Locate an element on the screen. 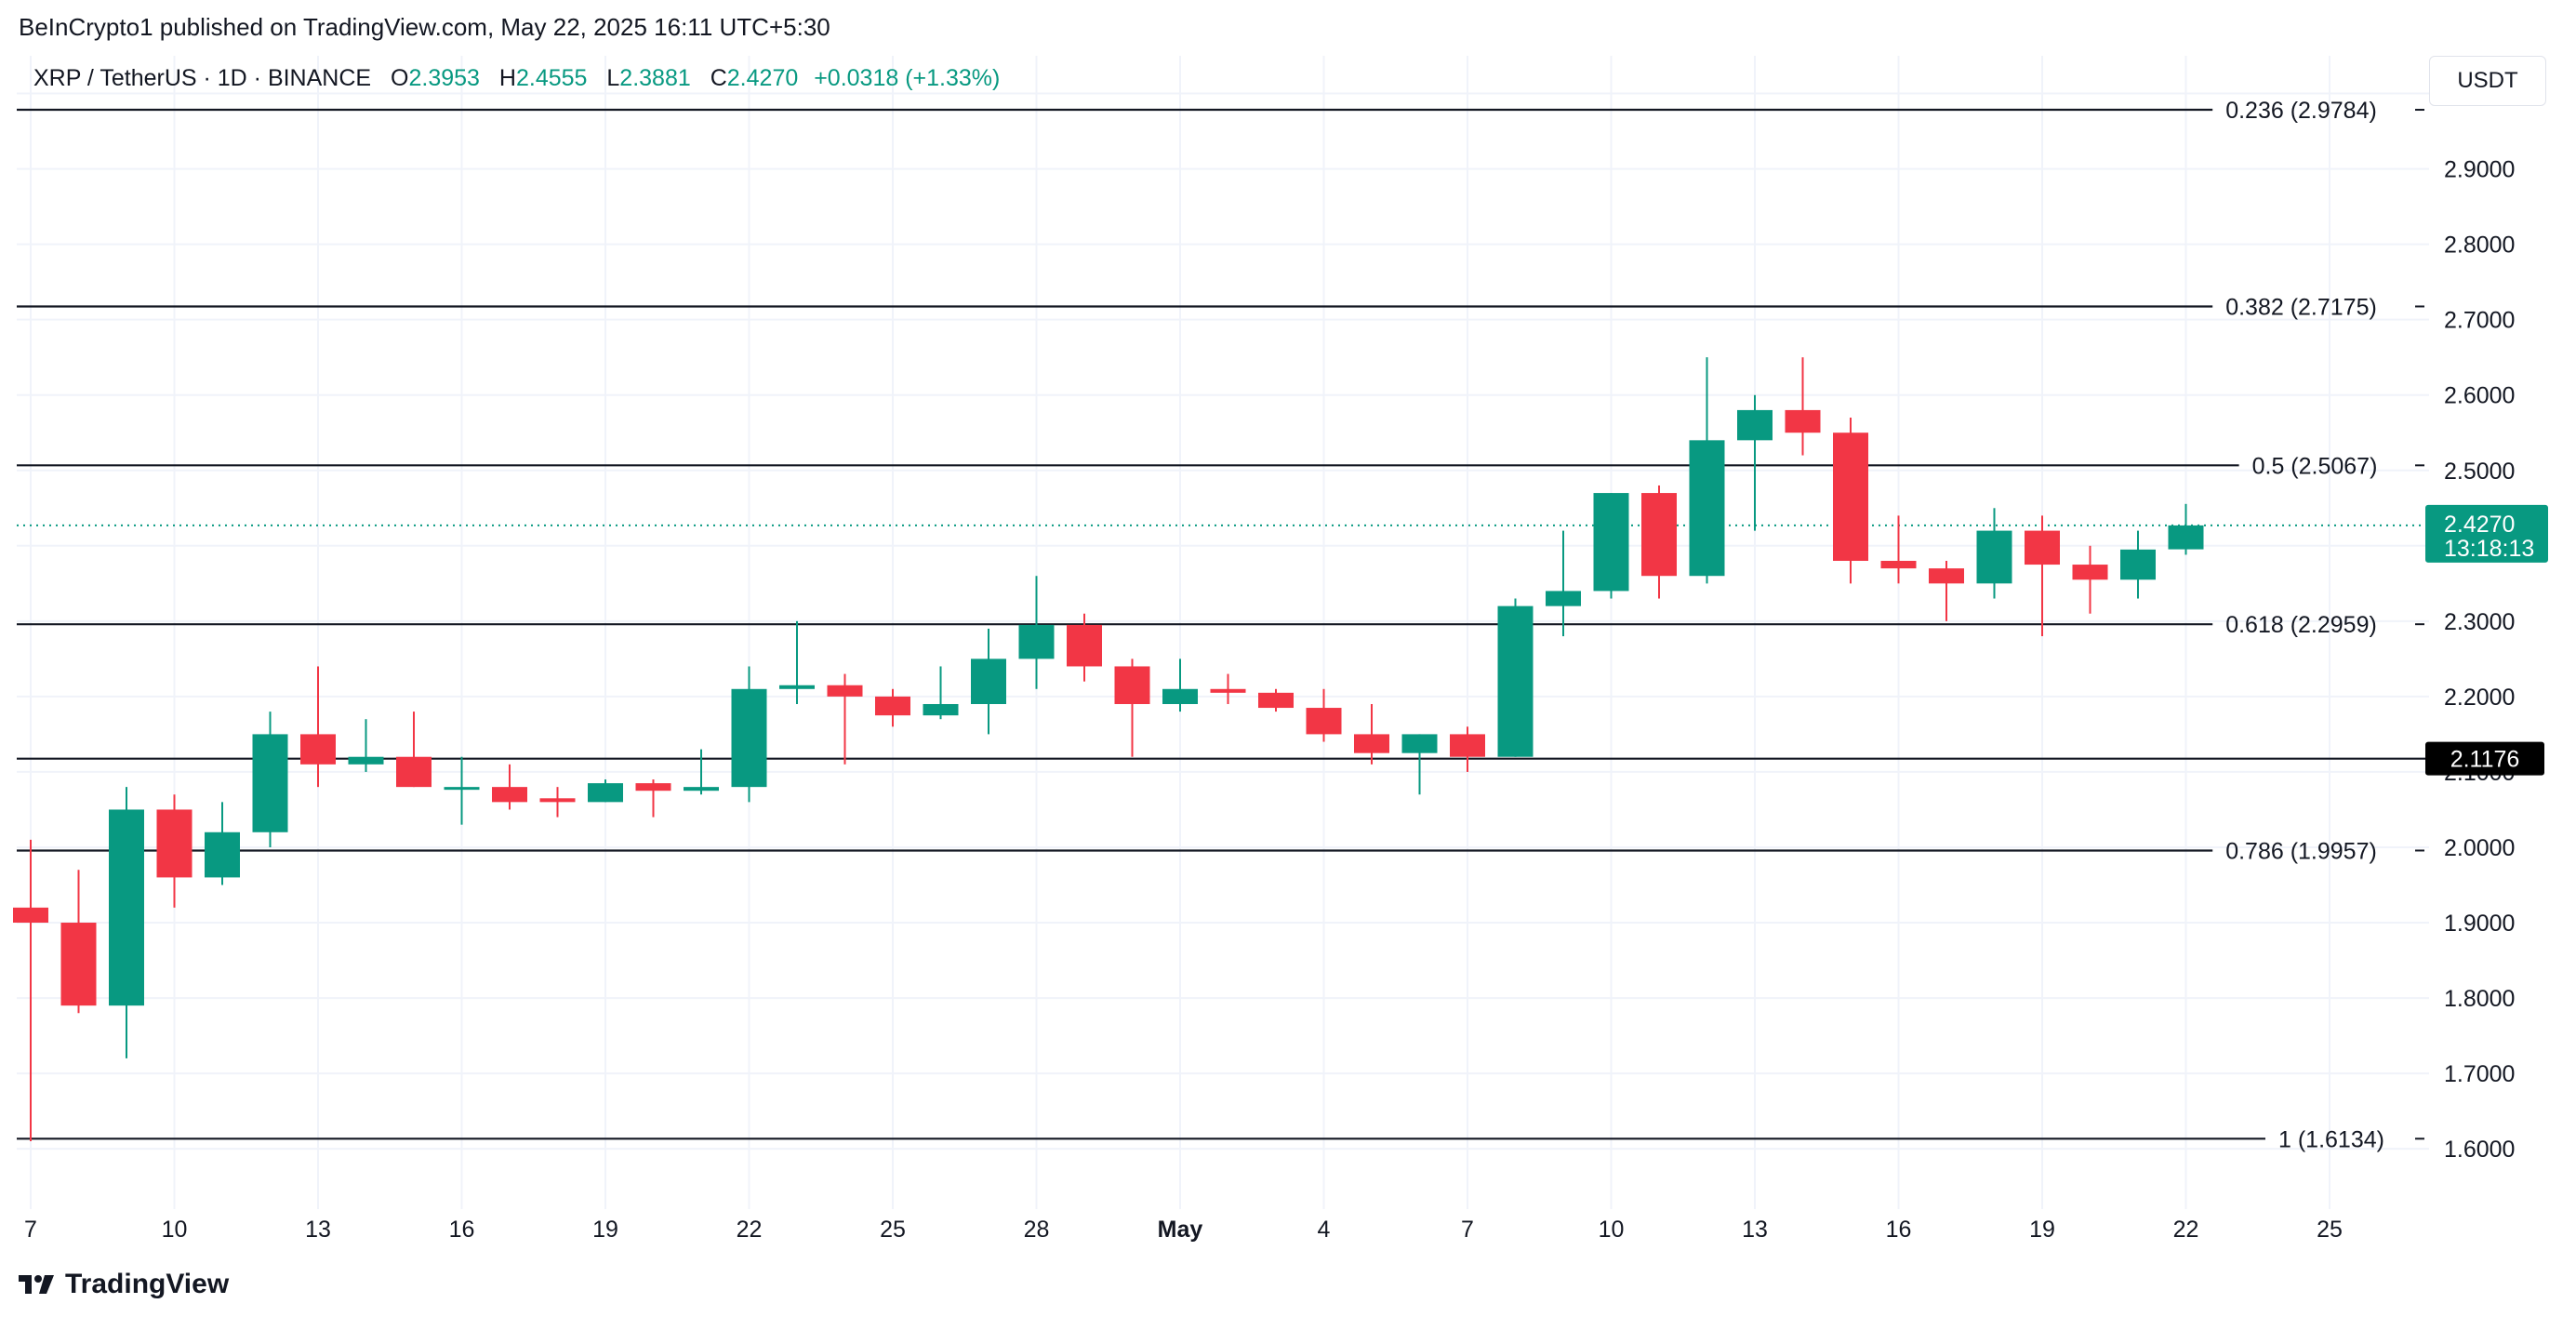  y-tick-label: 2.0000 is located at coordinates (2479, 848).